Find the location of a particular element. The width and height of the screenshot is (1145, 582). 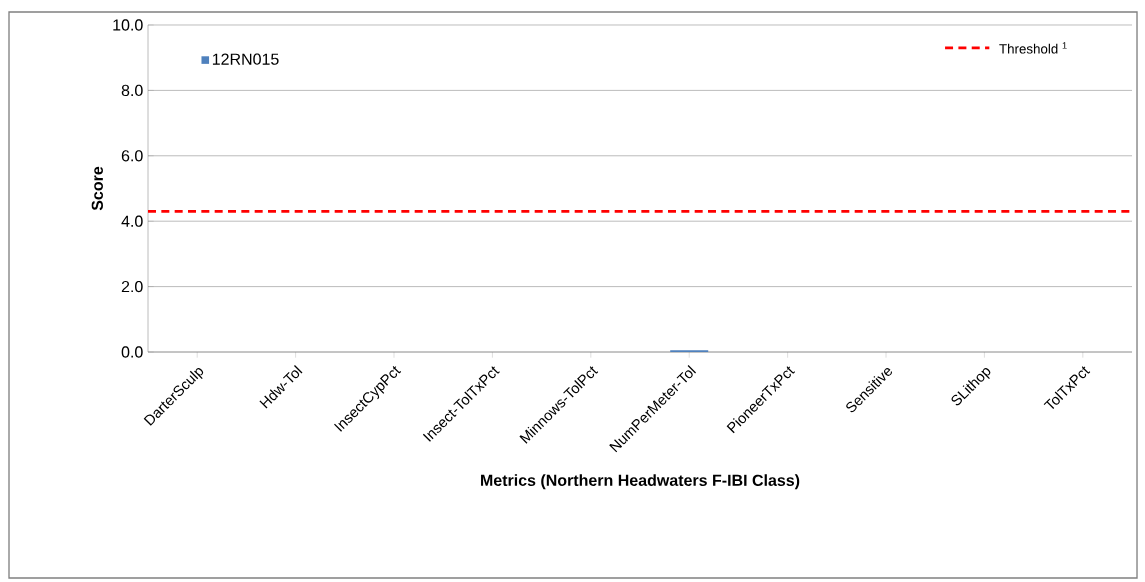

x-axis-title: Metrics (Northern Headwaters F-IBI Class) is located at coordinates (640, 482).